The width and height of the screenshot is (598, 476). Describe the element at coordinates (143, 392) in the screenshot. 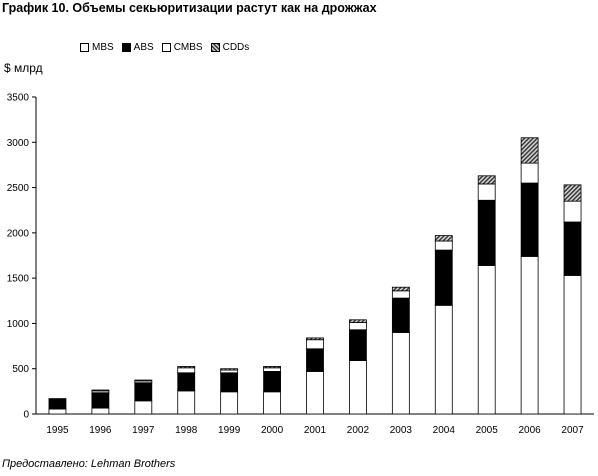

I see `bar-segment-abs-1997` at that location.